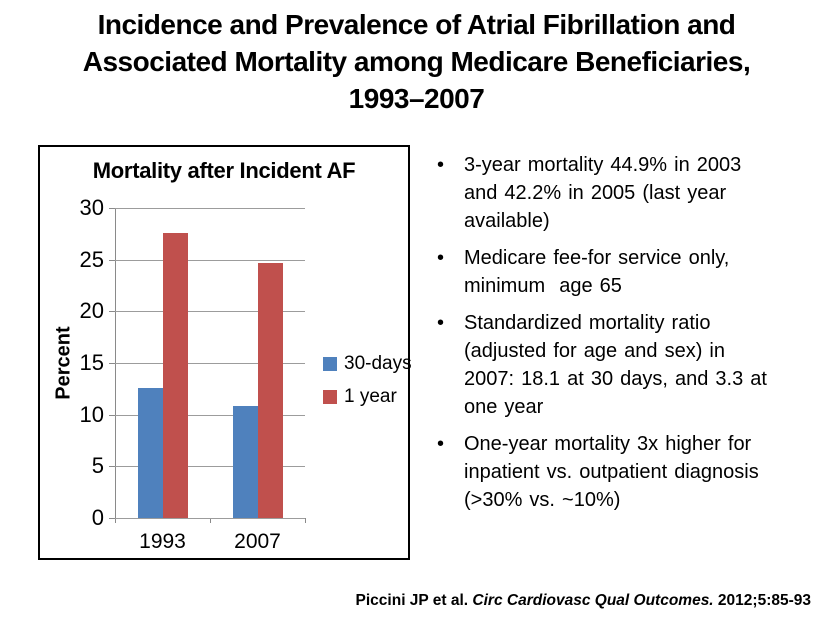 This screenshot has width=833, height=627. Describe the element at coordinates (416, 98) in the screenshot. I see `page-title-line: 1993–2007` at that location.